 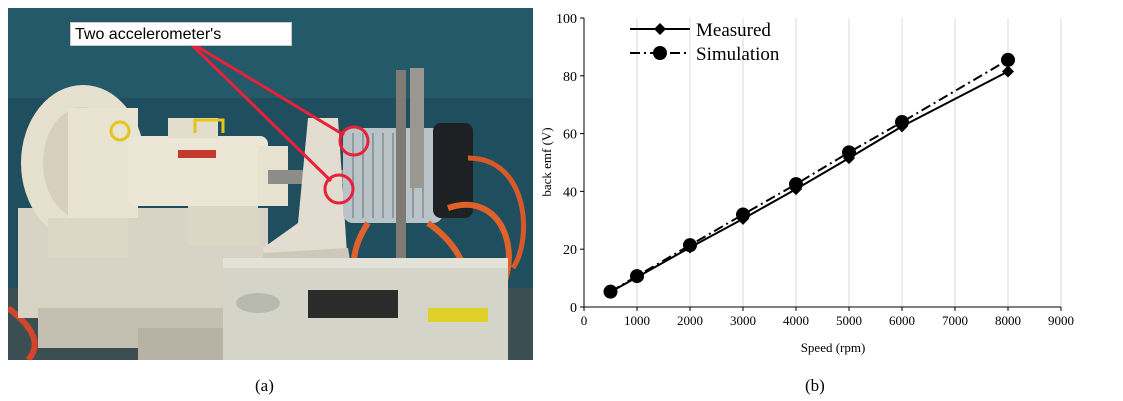 I want to click on x-tick-label: 9000, so click(x=1061, y=320).